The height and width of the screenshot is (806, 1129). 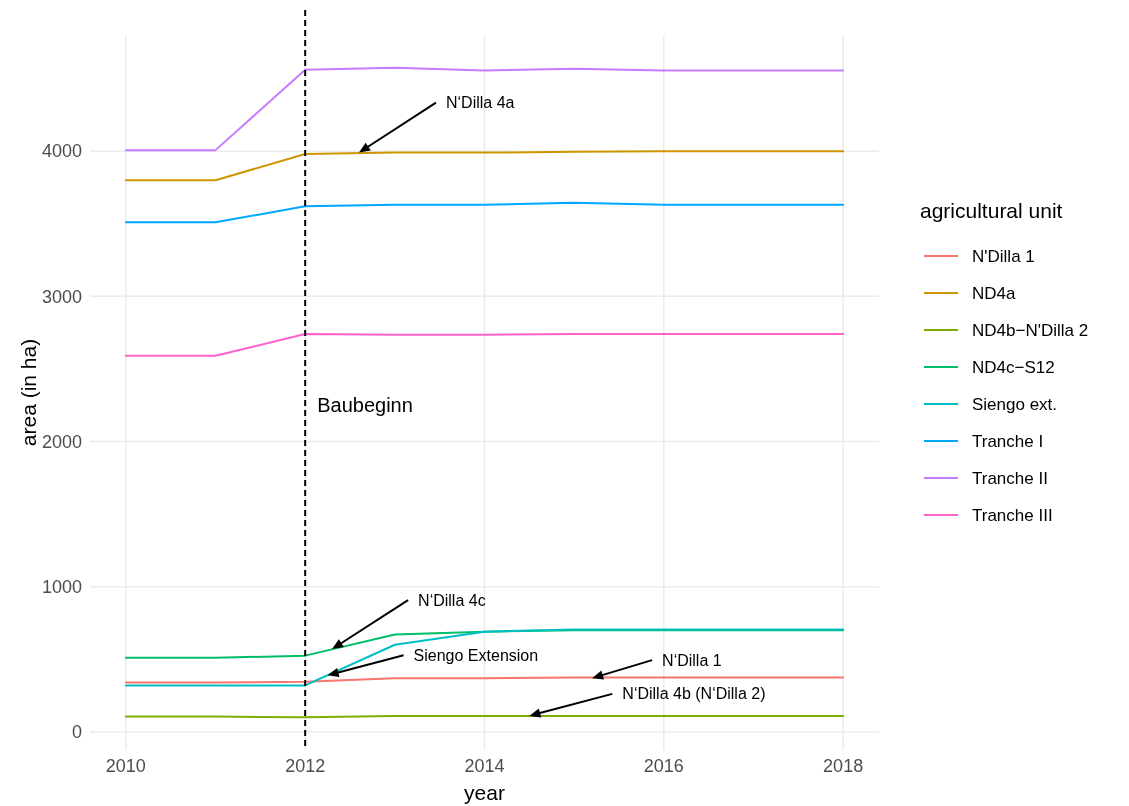 What do you see at coordinates (28, 392) in the screenshot?
I see `y-axis-title: area (in ha)` at bounding box center [28, 392].